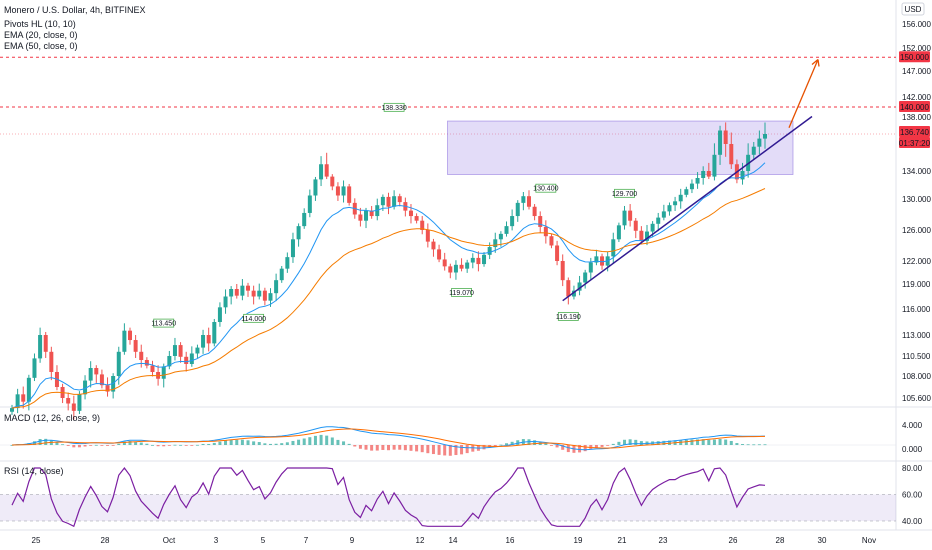 Image resolution: width=932 pixels, height=550 pixels. What do you see at coordinates (388, 438) in the screenshot?
I see `macd-signal-line` at bounding box center [388, 438].